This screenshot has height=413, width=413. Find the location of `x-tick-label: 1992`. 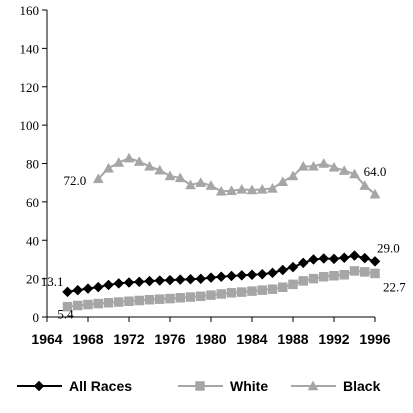

x-tick-label: 1992 is located at coordinates (333, 339).